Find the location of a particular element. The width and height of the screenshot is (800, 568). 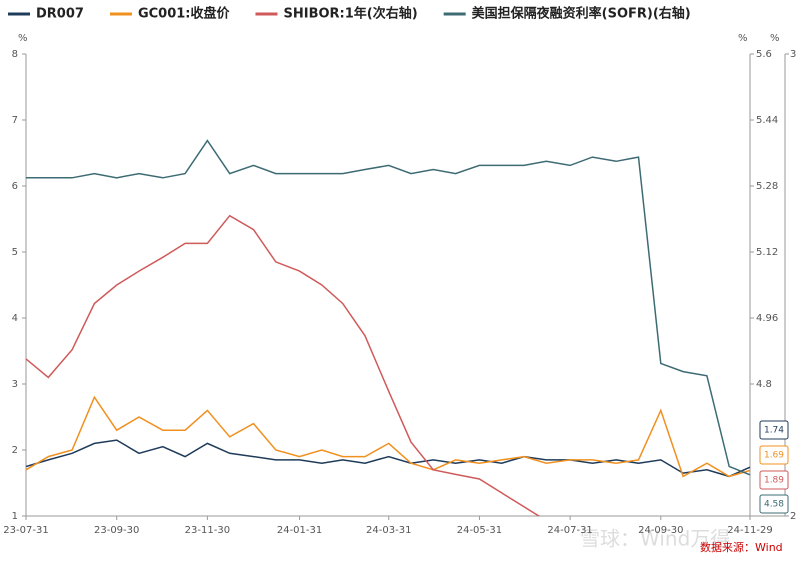

y-tick-label: 1 is located at coordinates (15, 516).